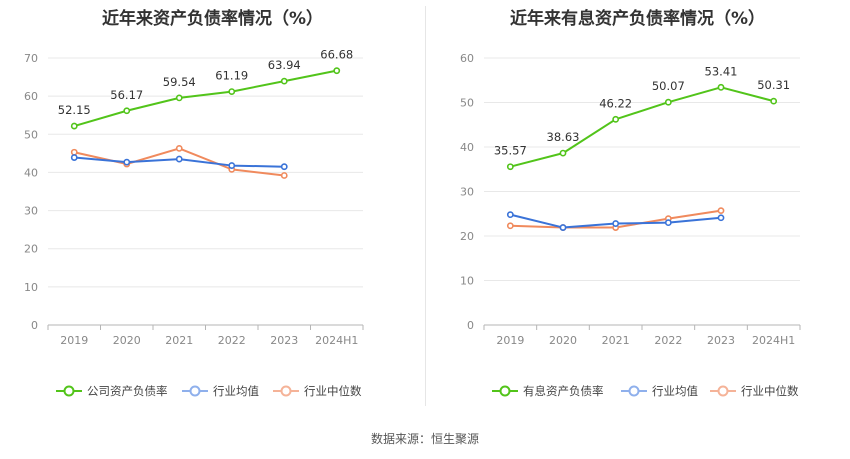  What do you see at coordinates (637, 19) in the screenshot?
I see `right-chart-title: 近年来有息资产负债率情况（%）` at bounding box center [637, 19].